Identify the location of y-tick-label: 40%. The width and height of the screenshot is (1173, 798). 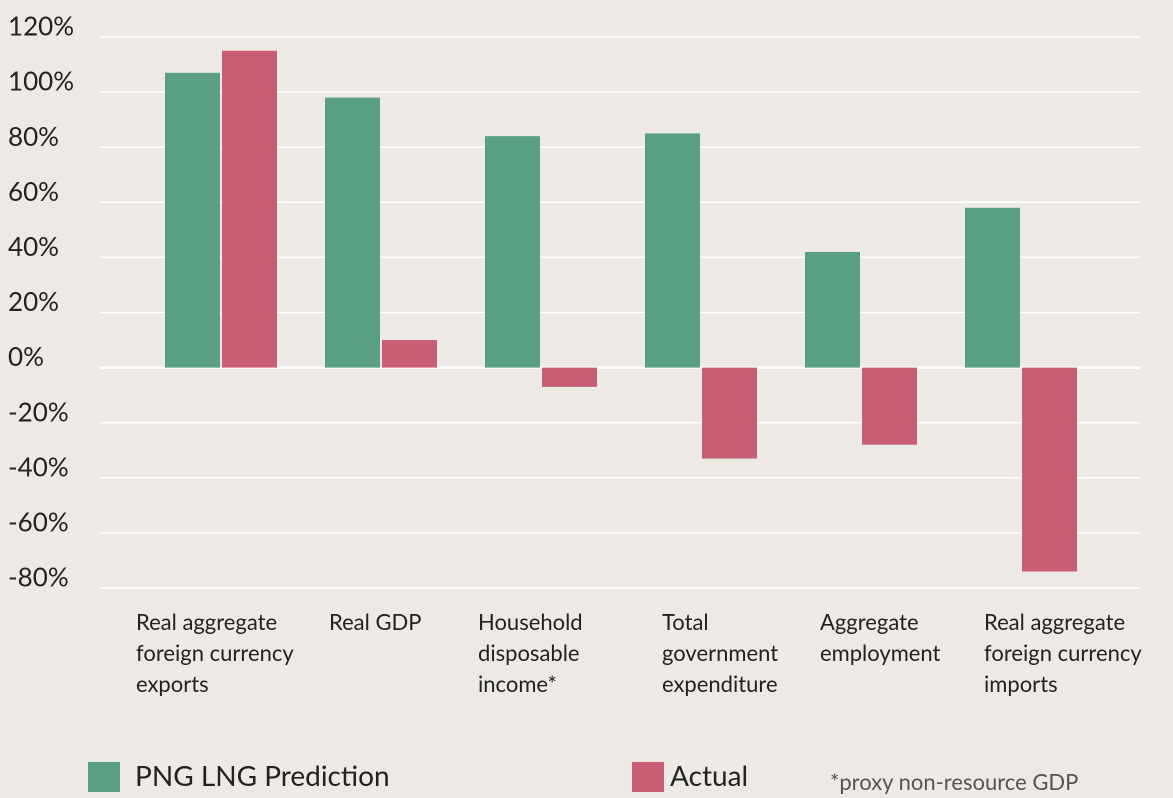
(33, 246).